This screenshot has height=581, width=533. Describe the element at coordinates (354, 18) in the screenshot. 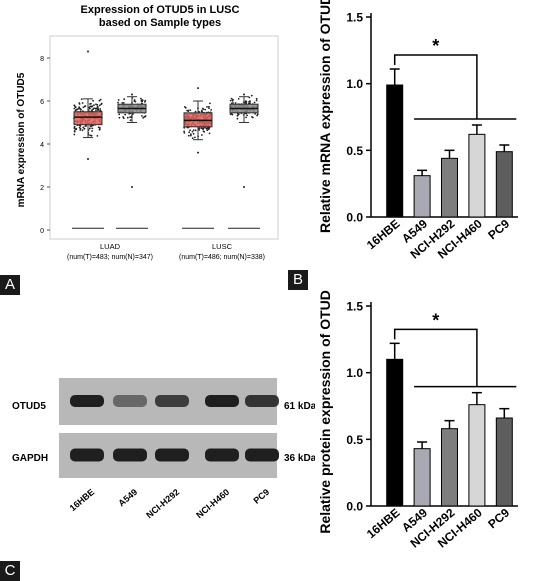

I see `mrna-y-tick-label-1.5: 1.5` at that location.